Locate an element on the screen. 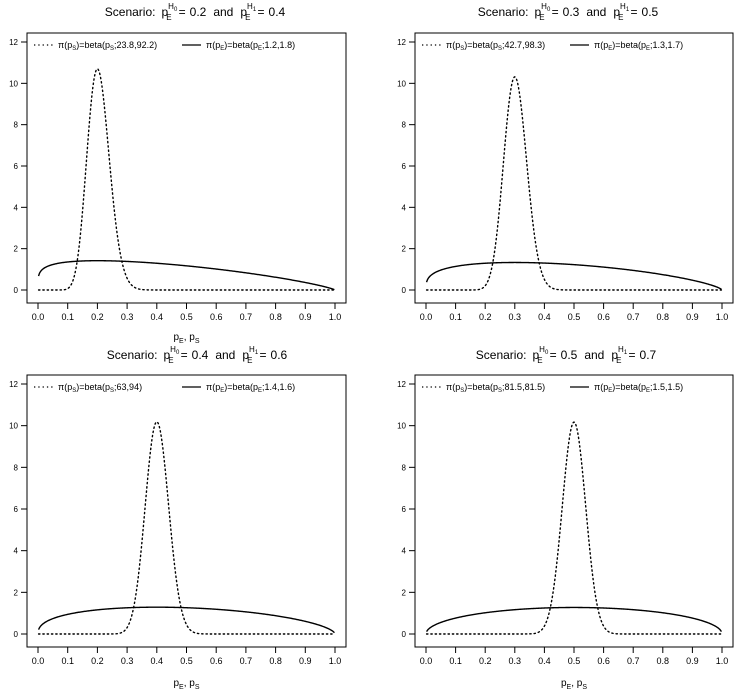 This screenshot has width=742, height=695. legend-entry-prior-ps: π(pS)=beta(pS;42.7,98.3) is located at coordinates (483, 46).